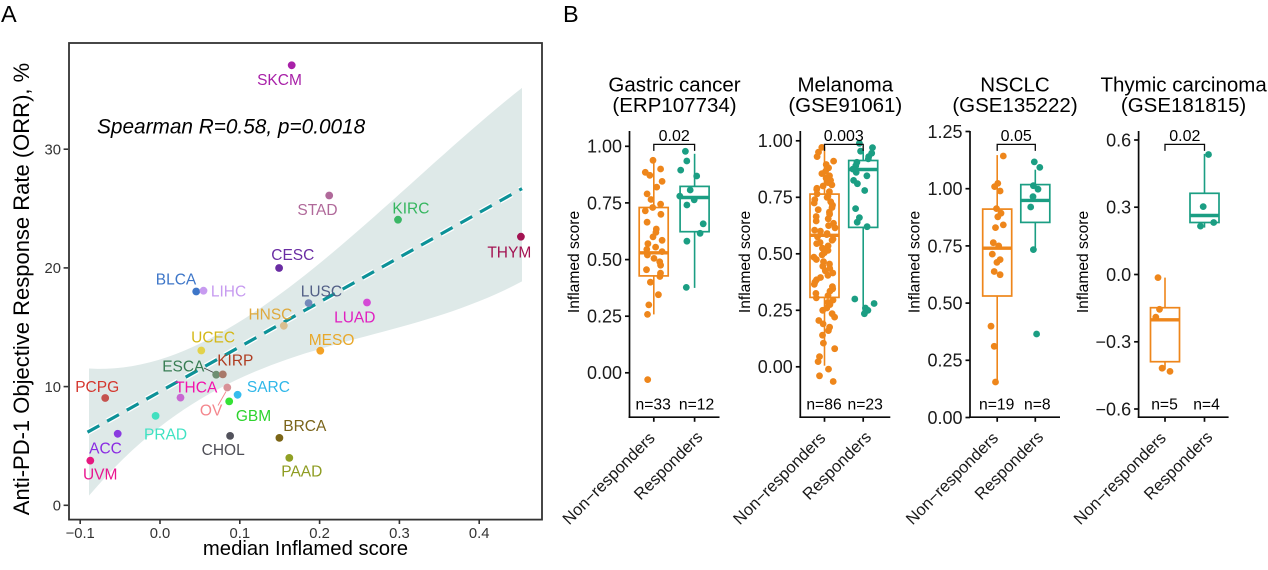 Image resolution: width=1268 pixels, height=570 pixels. Describe the element at coordinates (268, 387) in the screenshot. I see `svg-text: SARC` at that location.